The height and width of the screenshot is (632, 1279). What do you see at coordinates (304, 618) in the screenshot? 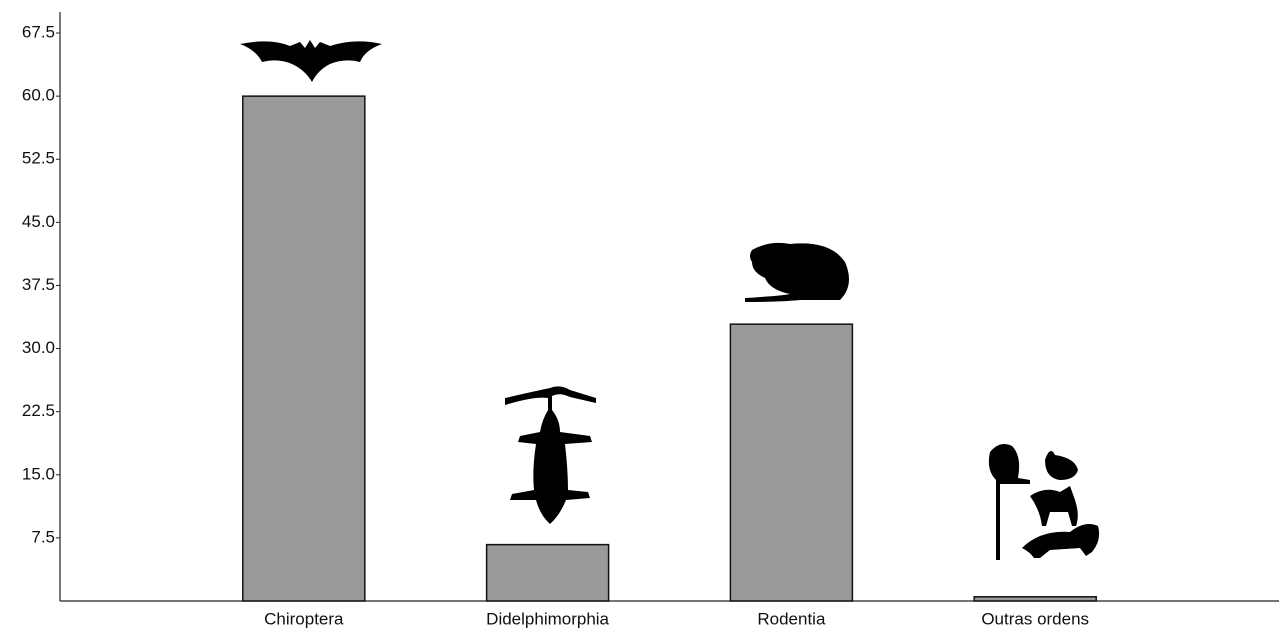
I see `x-tick-label: Chiroptera` at bounding box center [304, 618].